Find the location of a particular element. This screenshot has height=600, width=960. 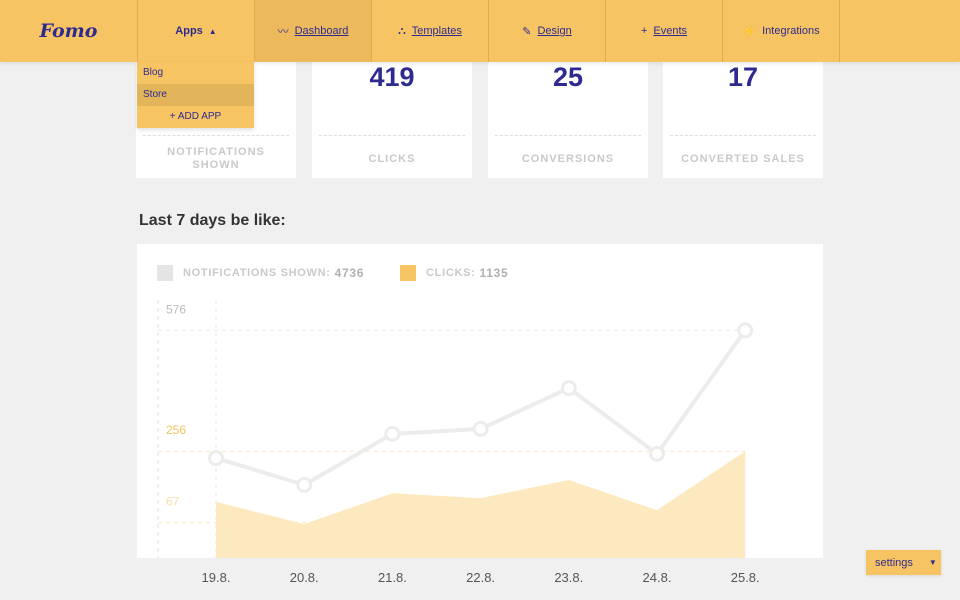

stat-value: 17 is located at coordinates (743, 77).